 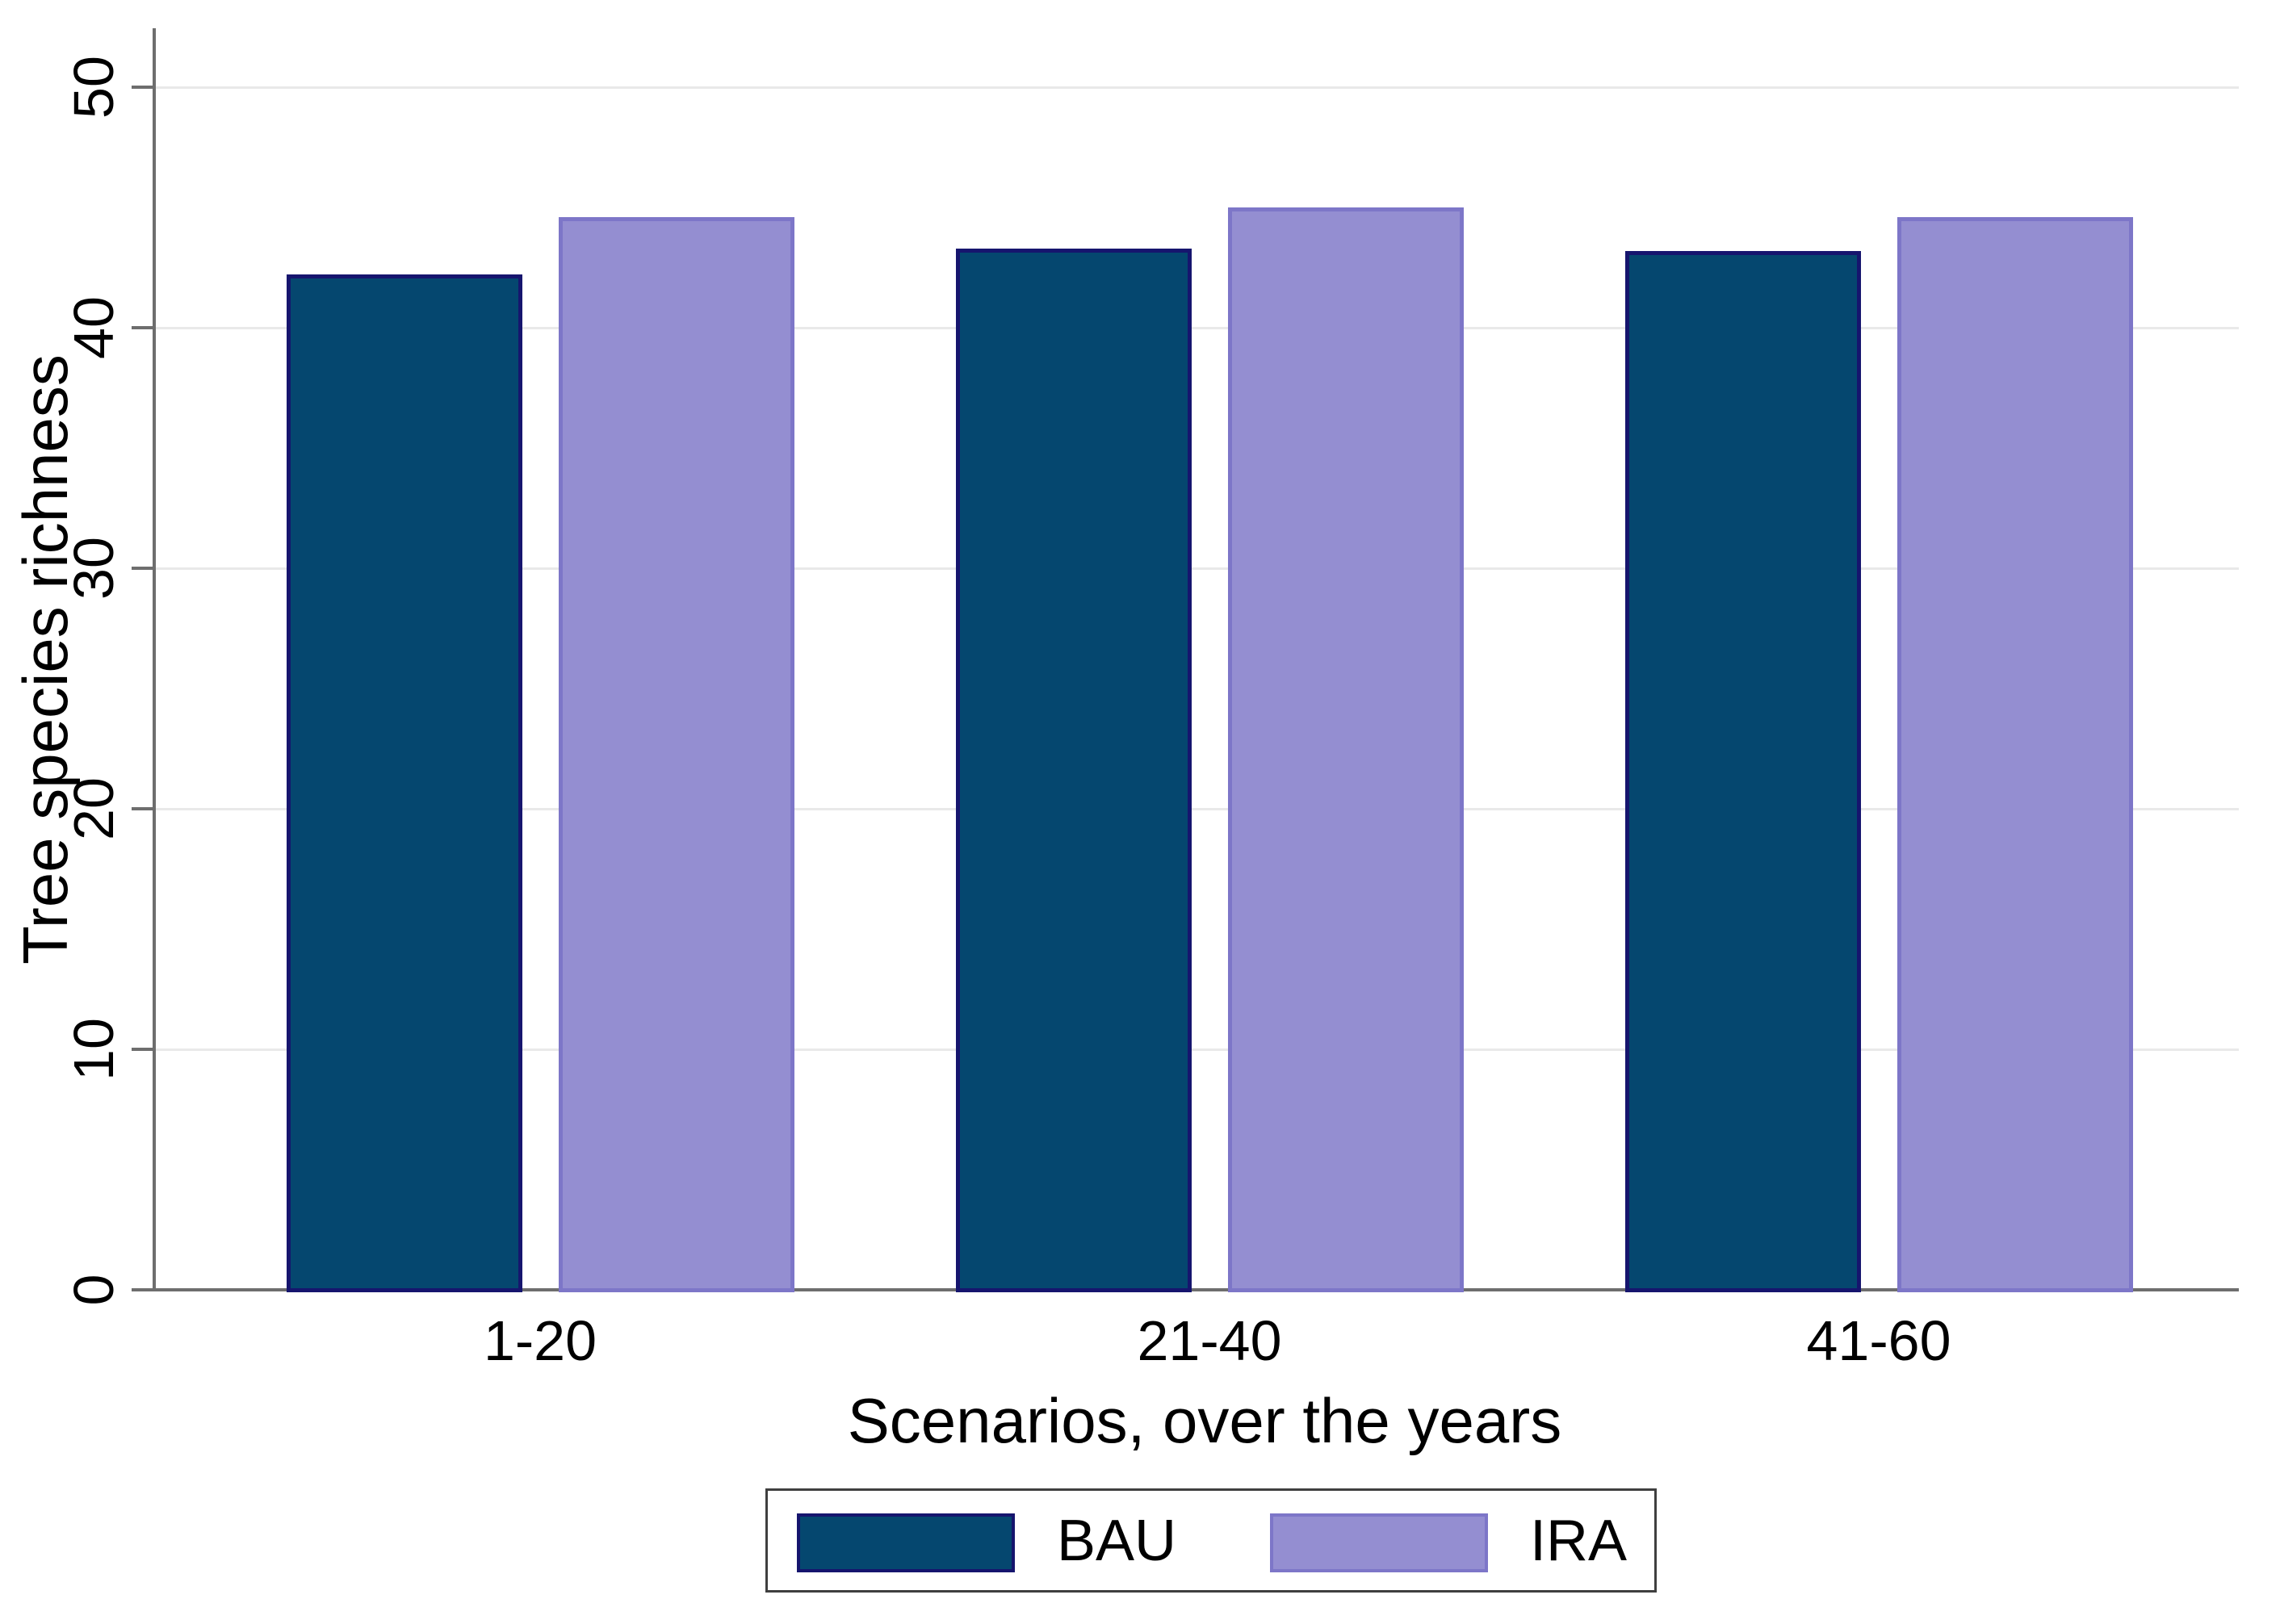 I want to click on y-tick-label-50: 50, so click(x=94, y=87).